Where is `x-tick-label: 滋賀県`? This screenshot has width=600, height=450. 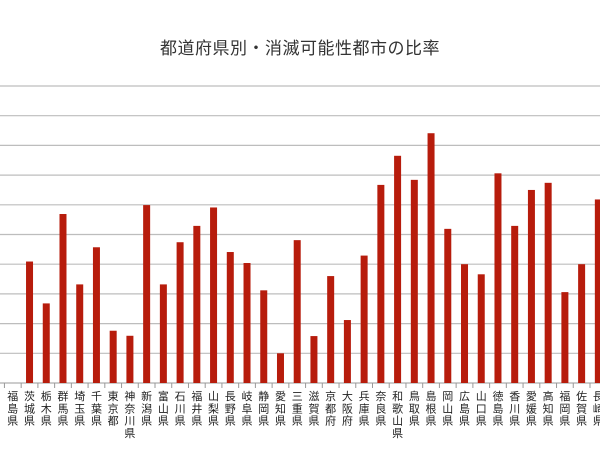
x-tick-label: 滋賀県 is located at coordinates (313, 409).